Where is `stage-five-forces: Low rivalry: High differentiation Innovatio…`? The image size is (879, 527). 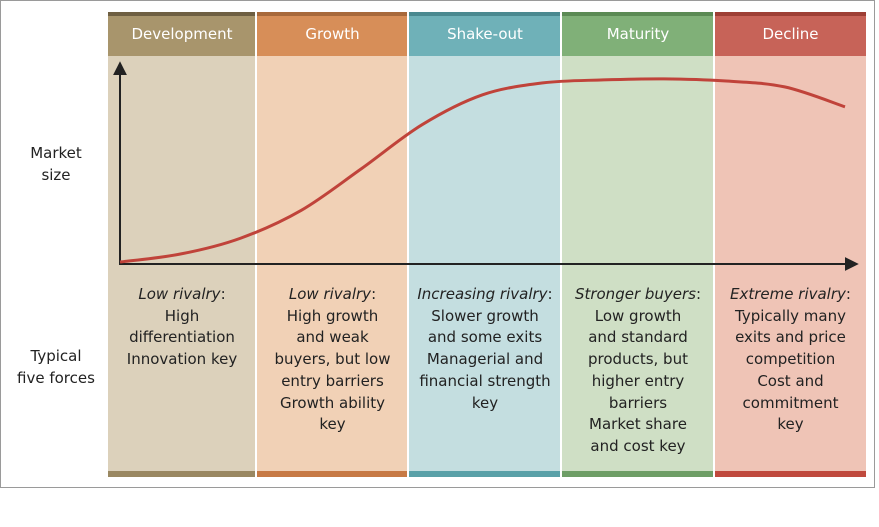
stage-five-forces: Low rivalry: High differentiation Innovatio… is located at coordinates (182, 327).